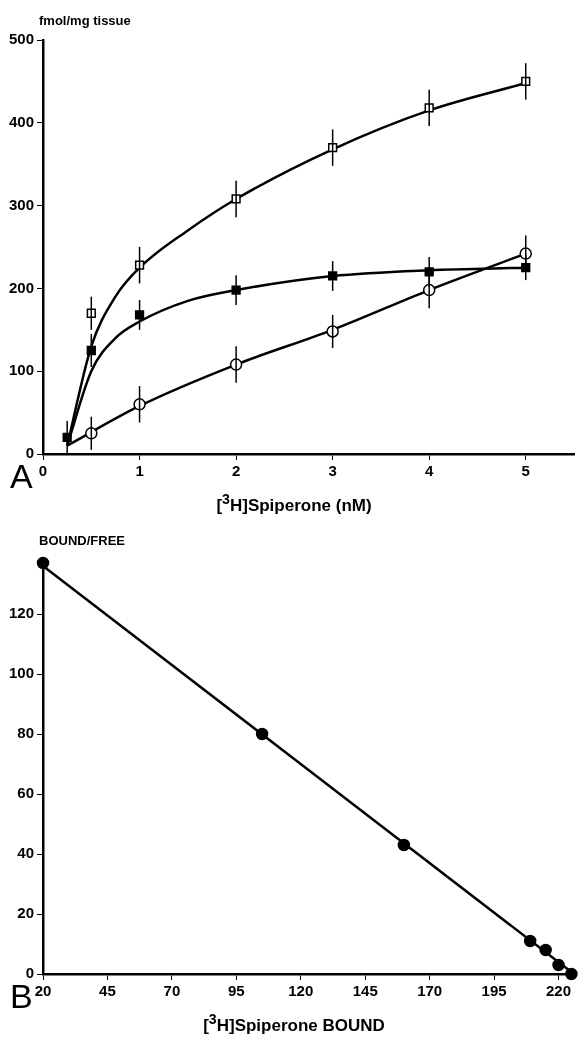 The image size is (588, 1052). What do you see at coordinates (22, 613) in the screenshot?
I see `y-tick-label: 120` at bounding box center [22, 613].